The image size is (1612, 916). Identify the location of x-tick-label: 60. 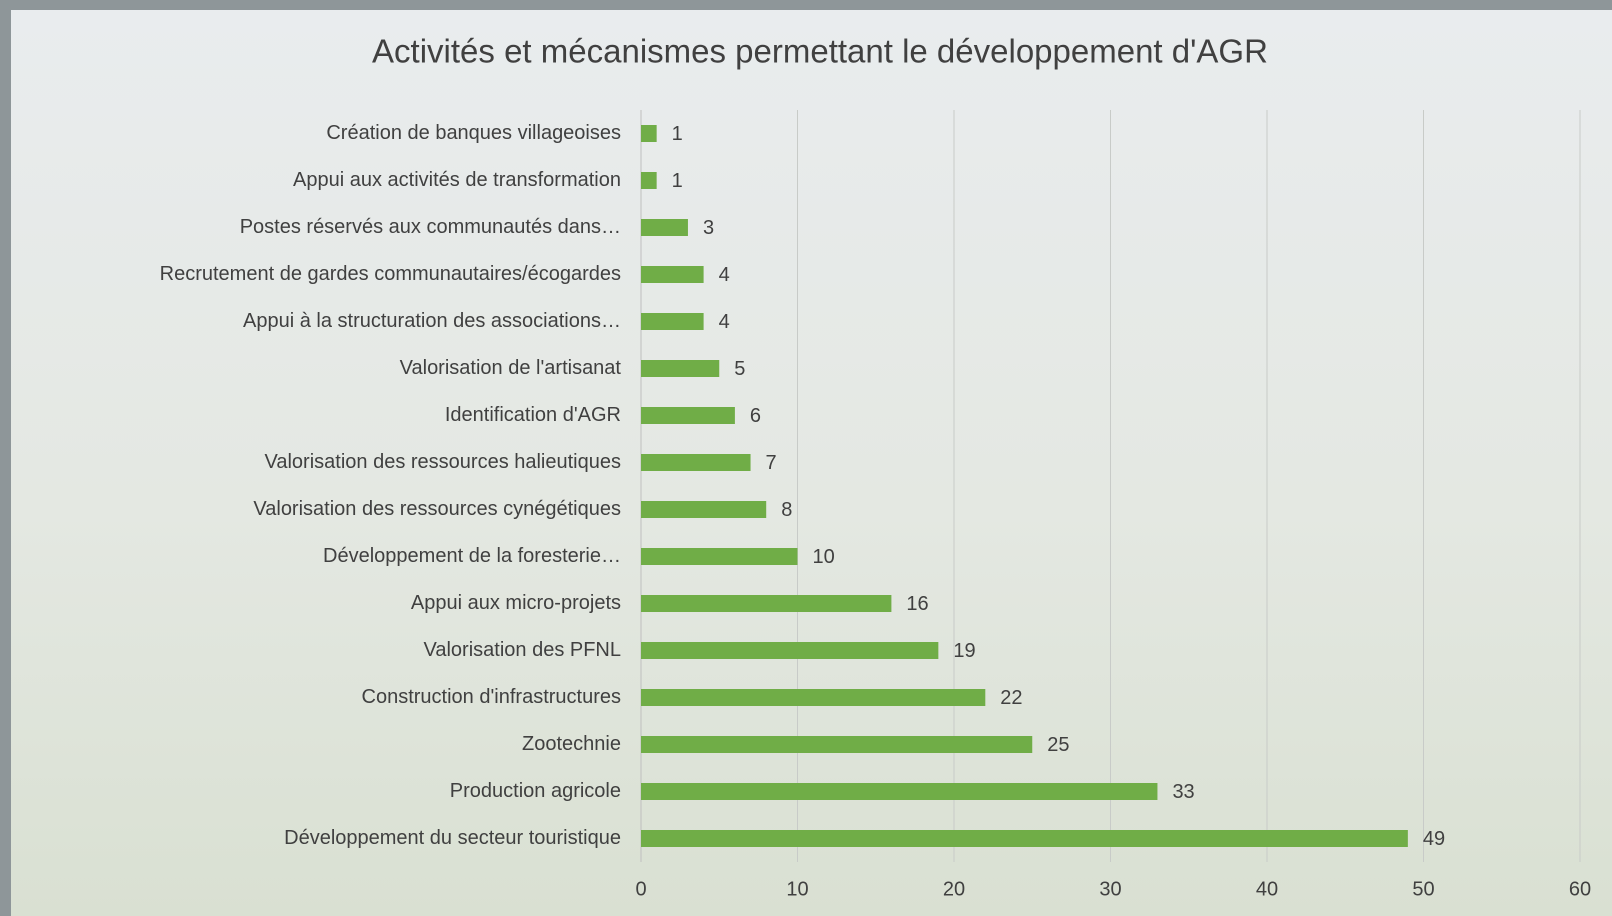
(1580, 889).